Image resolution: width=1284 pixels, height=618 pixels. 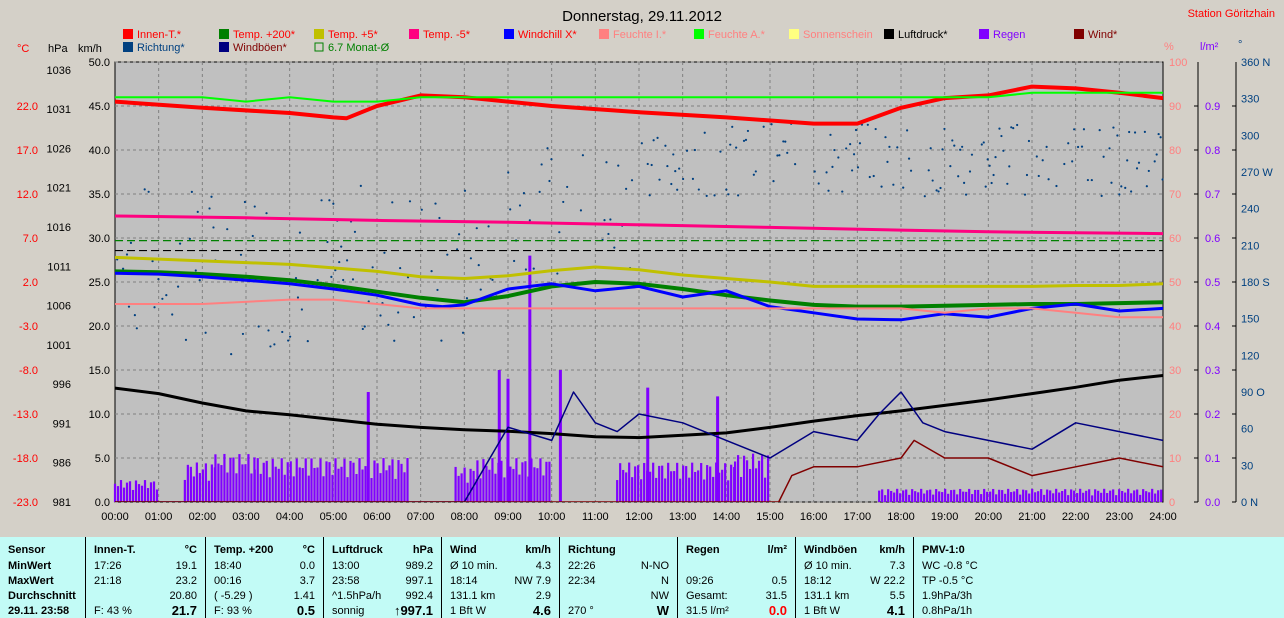 I want to click on temp-tick: -18.0, so click(x=25, y=459).